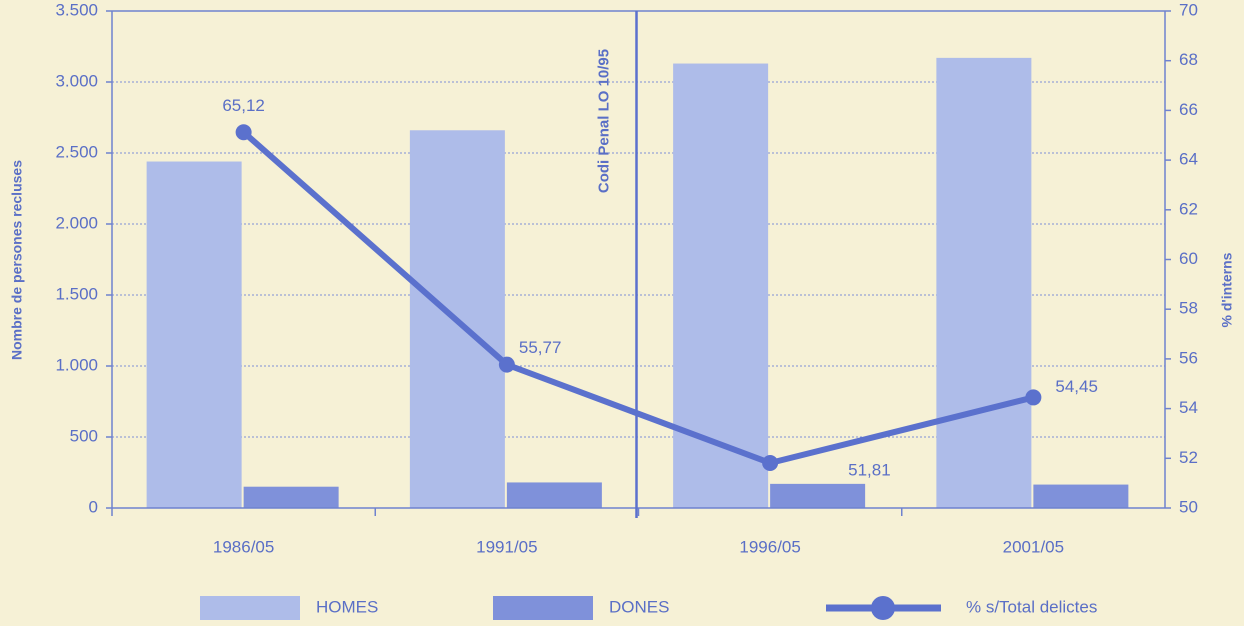 This screenshot has width=1244, height=626. I want to click on y2-tick-label: 56, so click(1188, 357).